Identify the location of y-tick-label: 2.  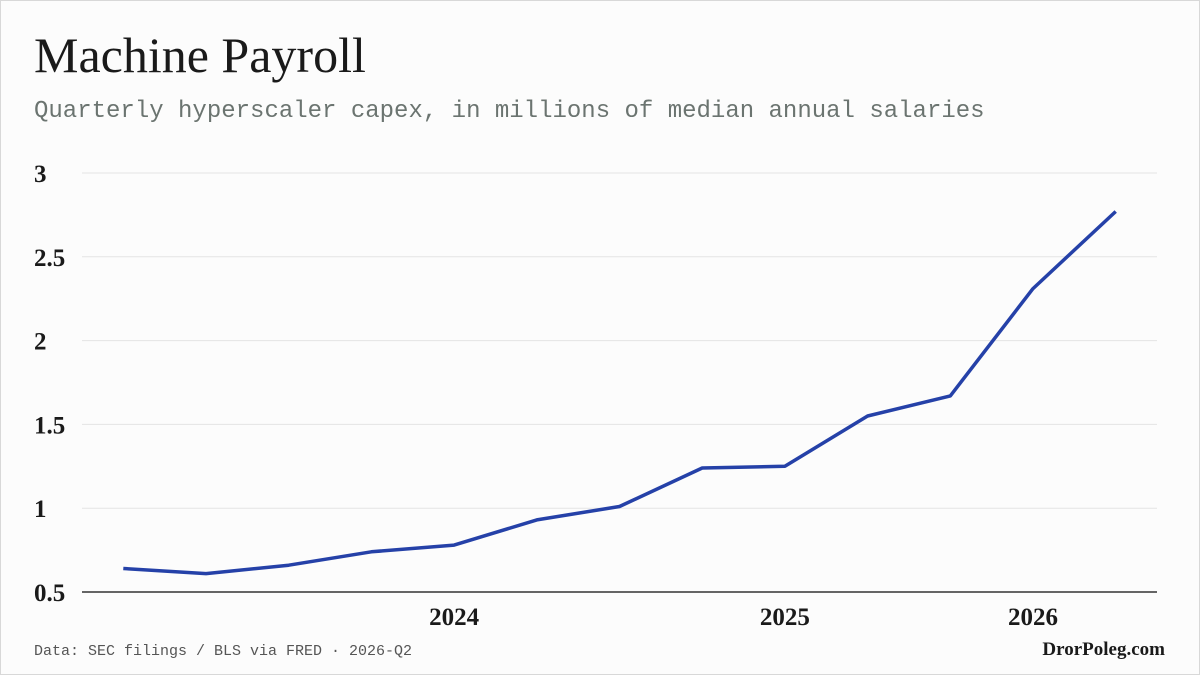
(40, 342).